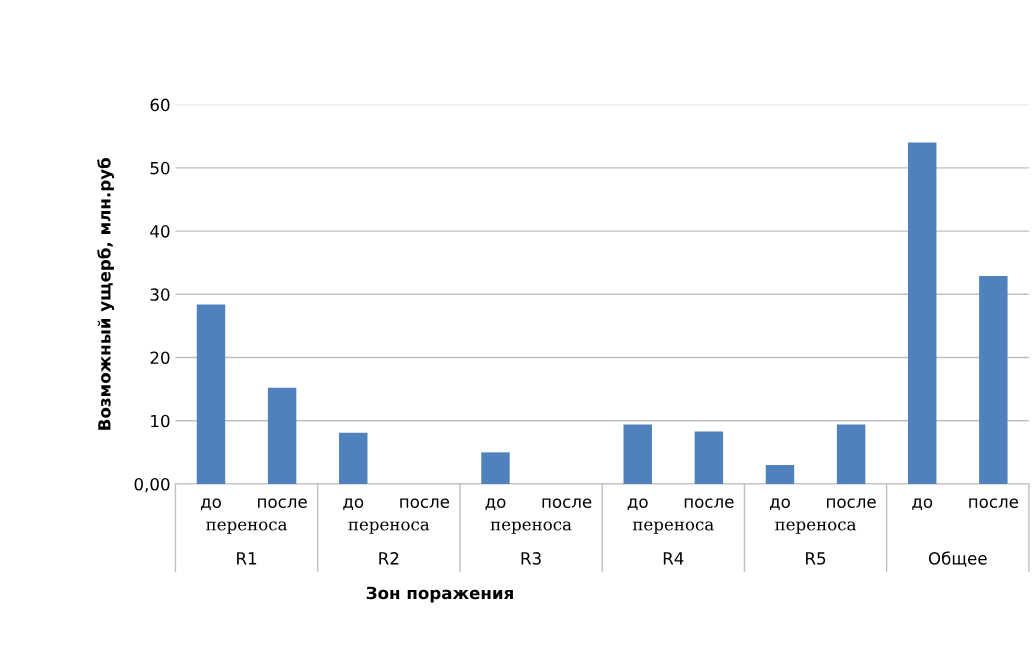  I want to click on y-tick-label: 0,00, so click(152, 485).